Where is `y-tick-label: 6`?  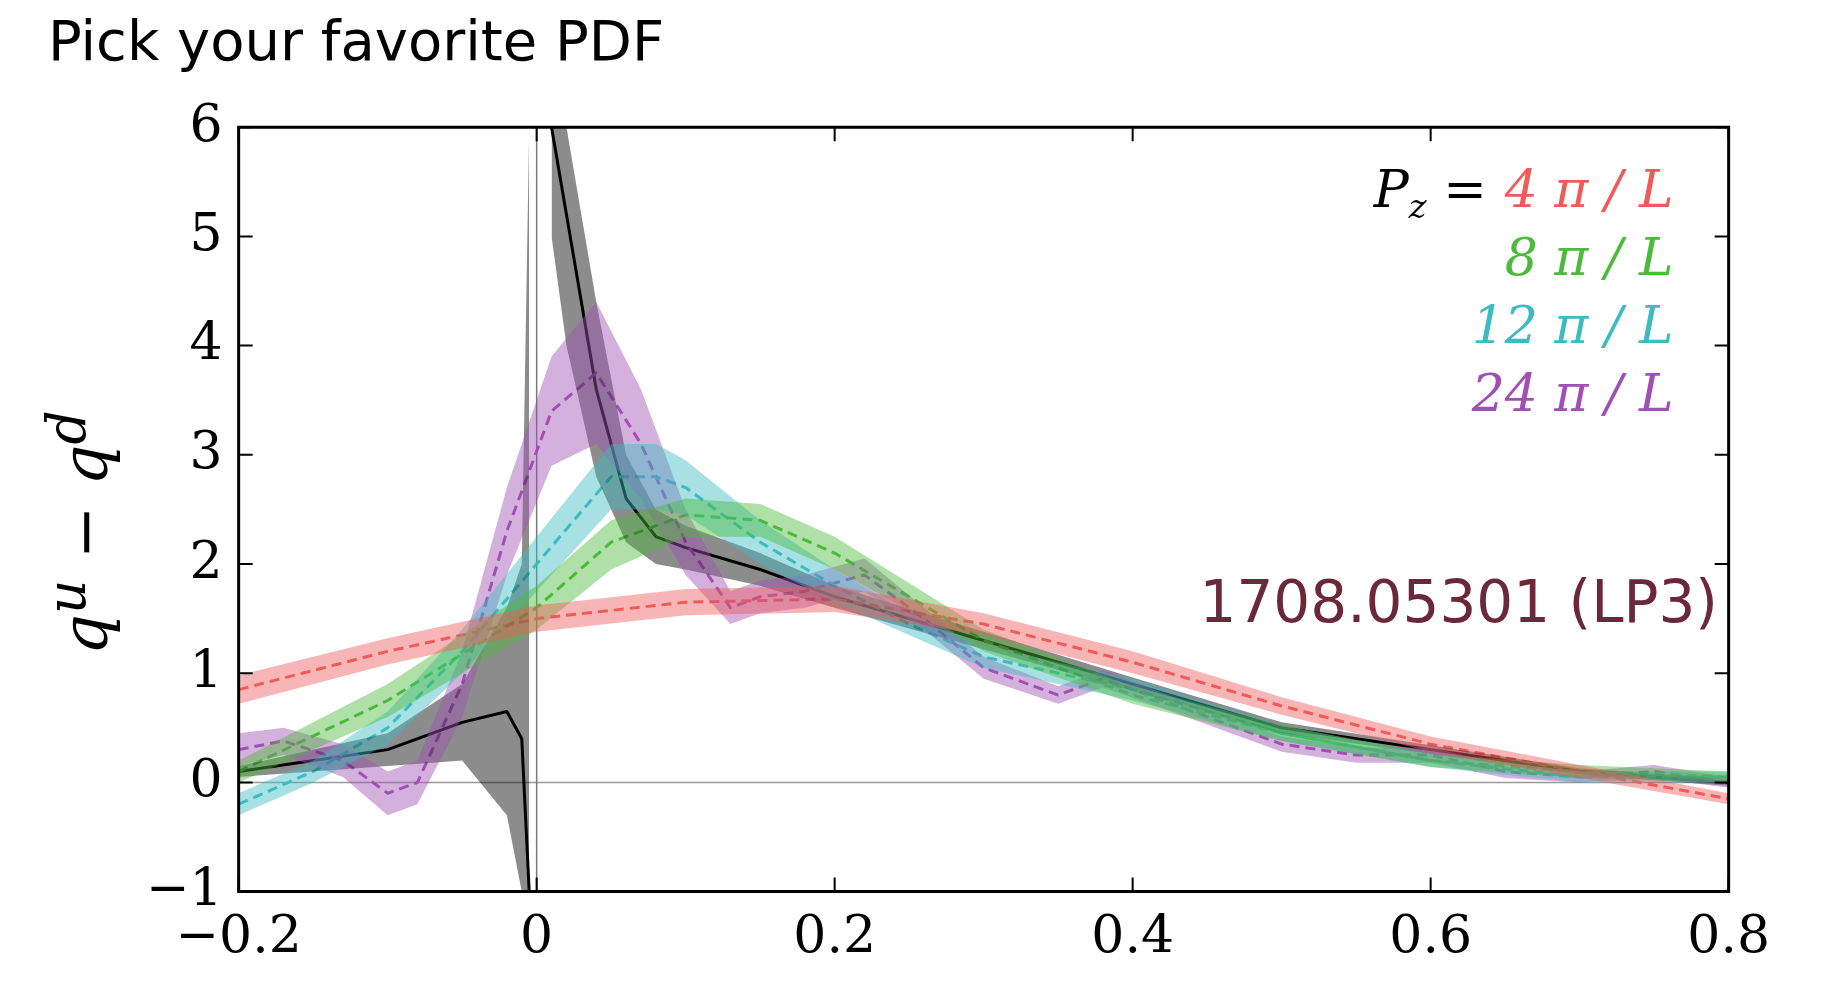 y-tick-label: 6 is located at coordinates (206, 122).